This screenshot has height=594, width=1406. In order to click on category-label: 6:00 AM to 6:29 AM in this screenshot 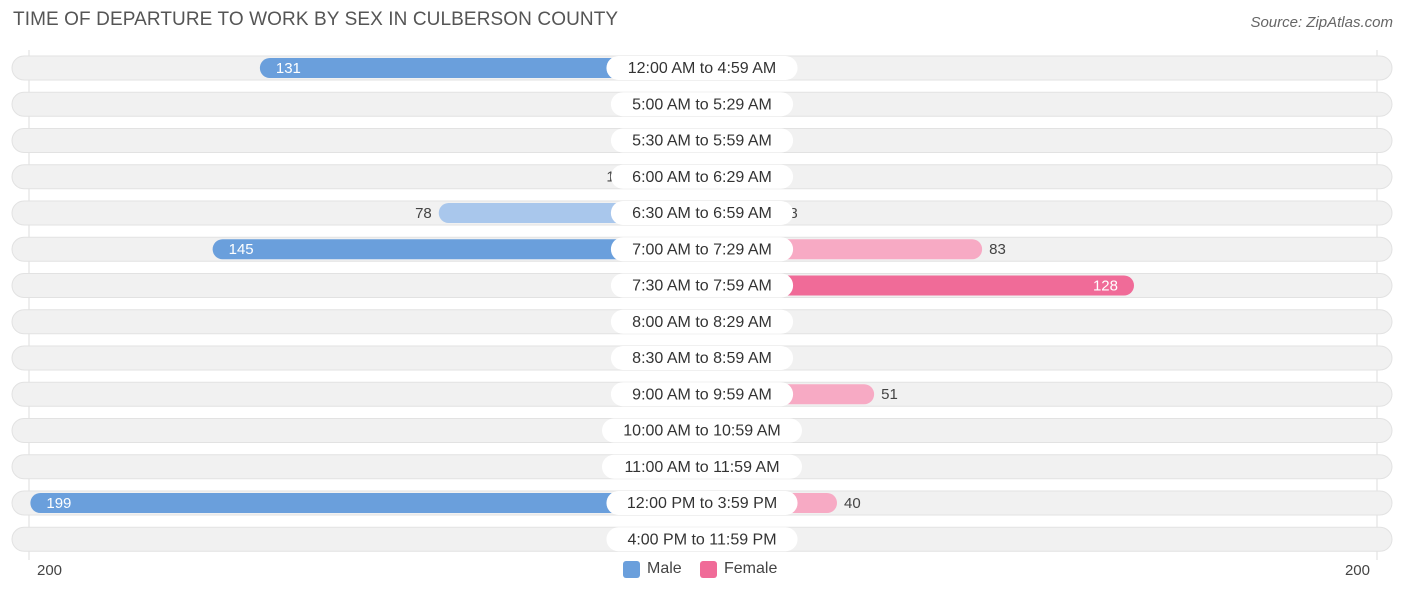, I will do `click(702, 177)`.